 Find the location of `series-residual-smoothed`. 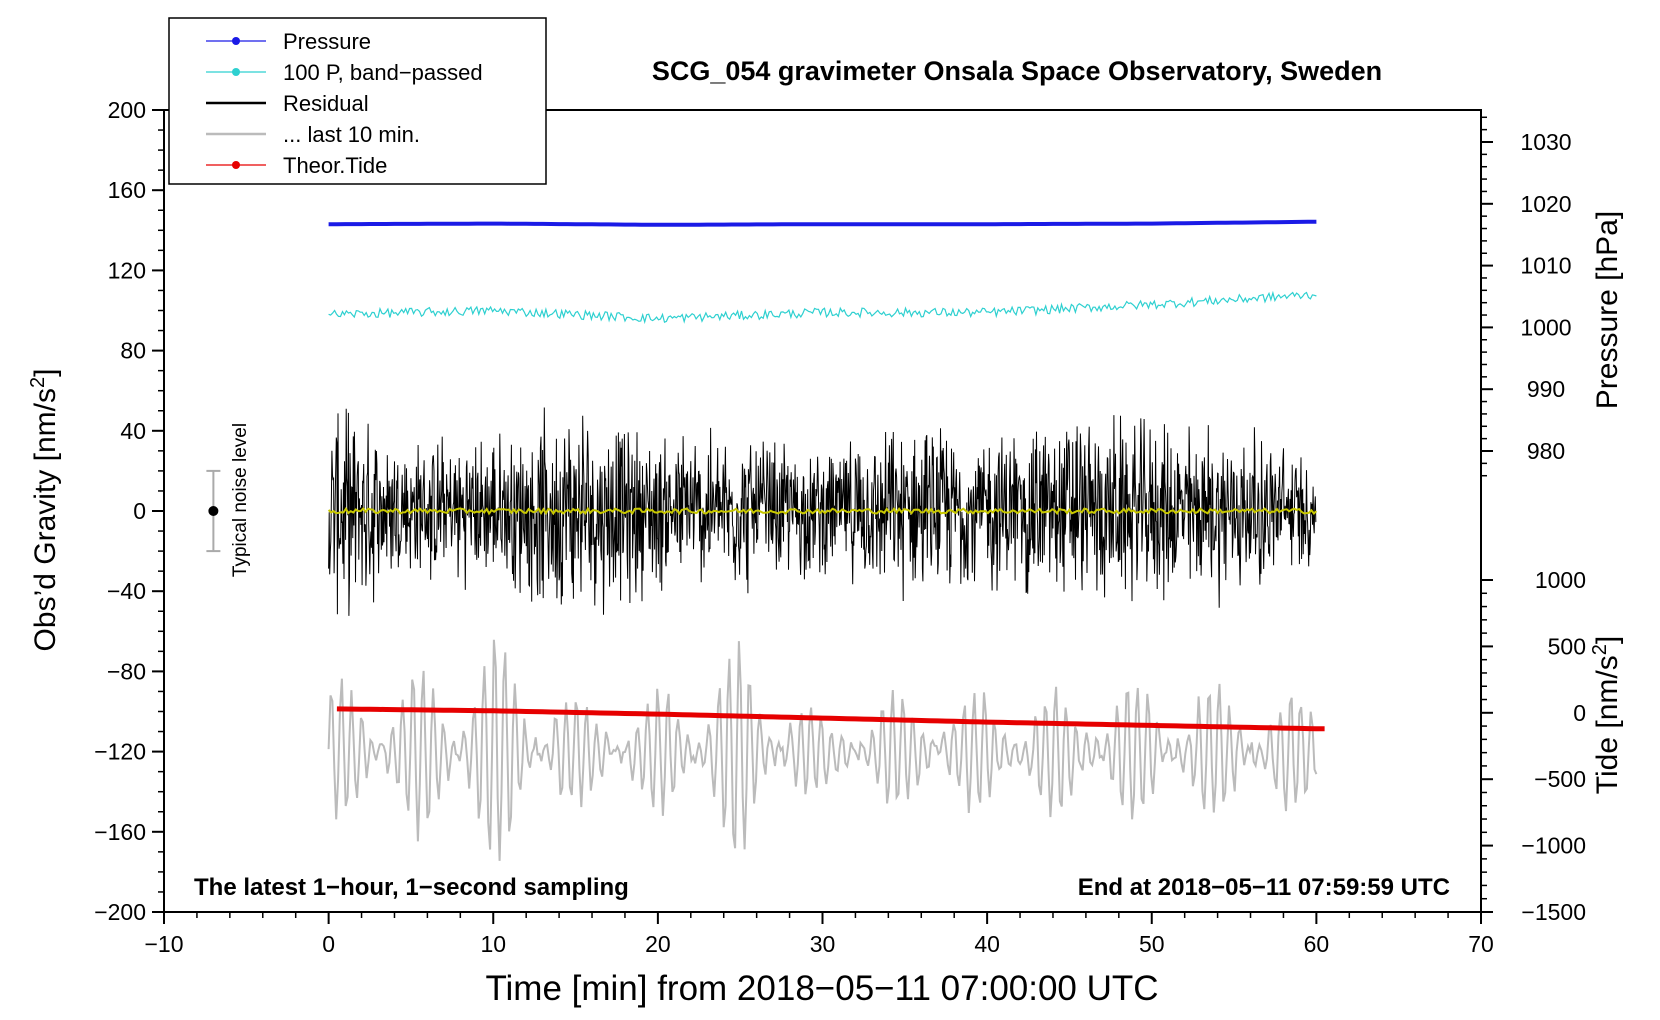

series-residual-smoothed is located at coordinates (822, 511).